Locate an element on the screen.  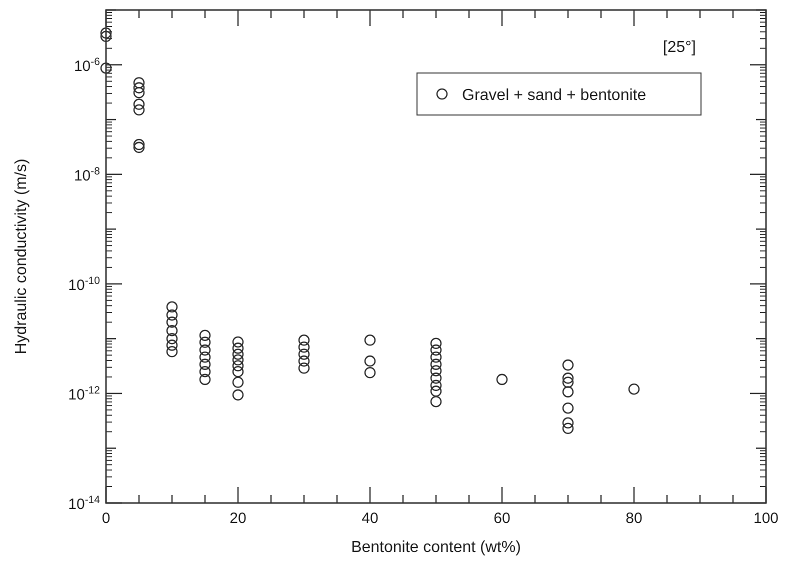
y-tick-label: 10$^{-14}$ is located at coordinates (84, 503).